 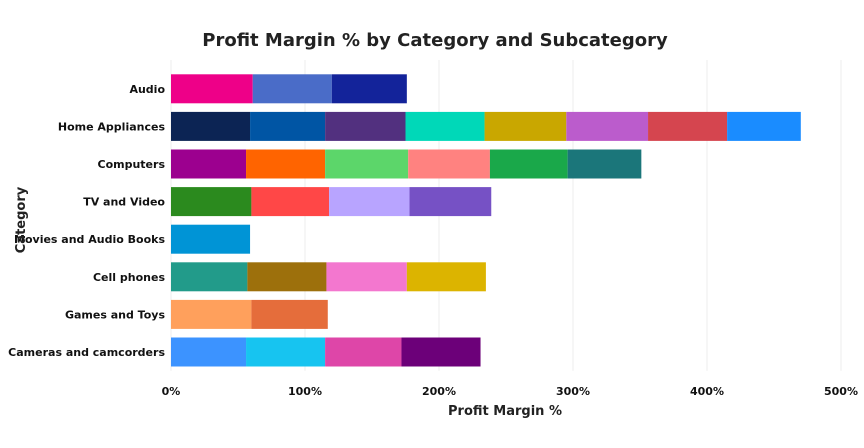 What do you see at coordinates (115, 314) in the screenshot?
I see `category-label: Games and Toys` at bounding box center [115, 314].